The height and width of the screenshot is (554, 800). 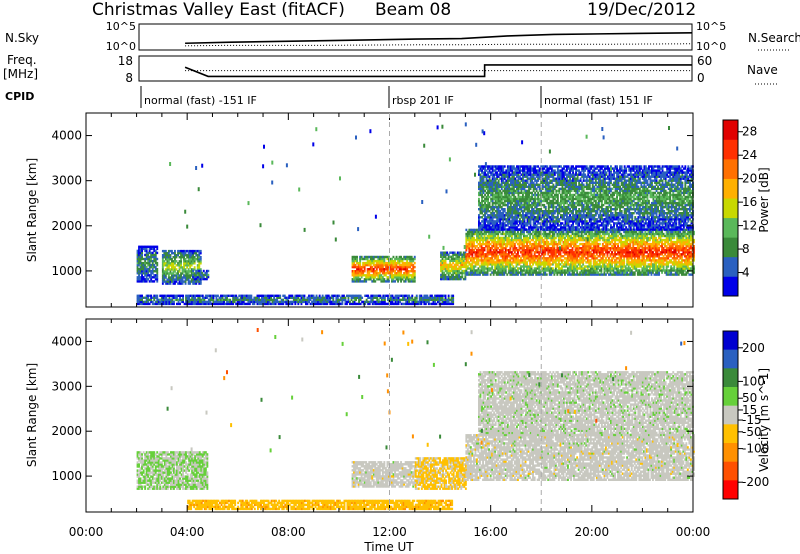 I want to click on cpid-segment-label: normal (fast) -151 IF, so click(x=200, y=100).